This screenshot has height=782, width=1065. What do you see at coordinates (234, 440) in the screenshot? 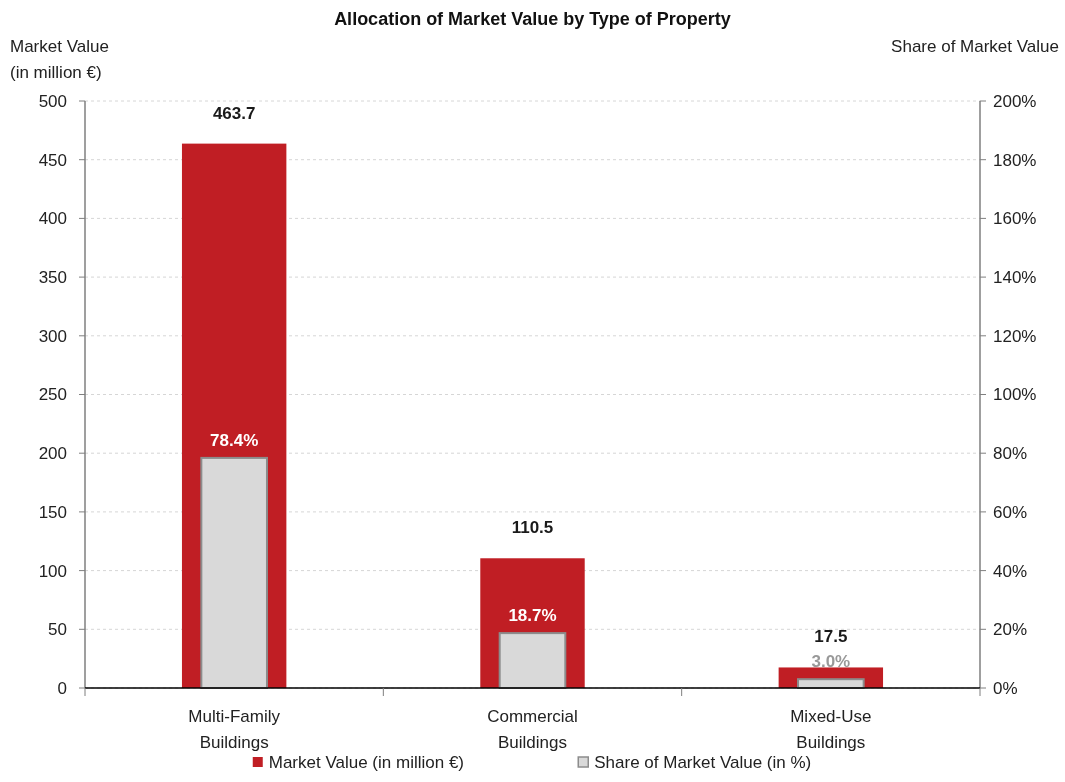
I see `data-label: 78.4%` at bounding box center [234, 440].